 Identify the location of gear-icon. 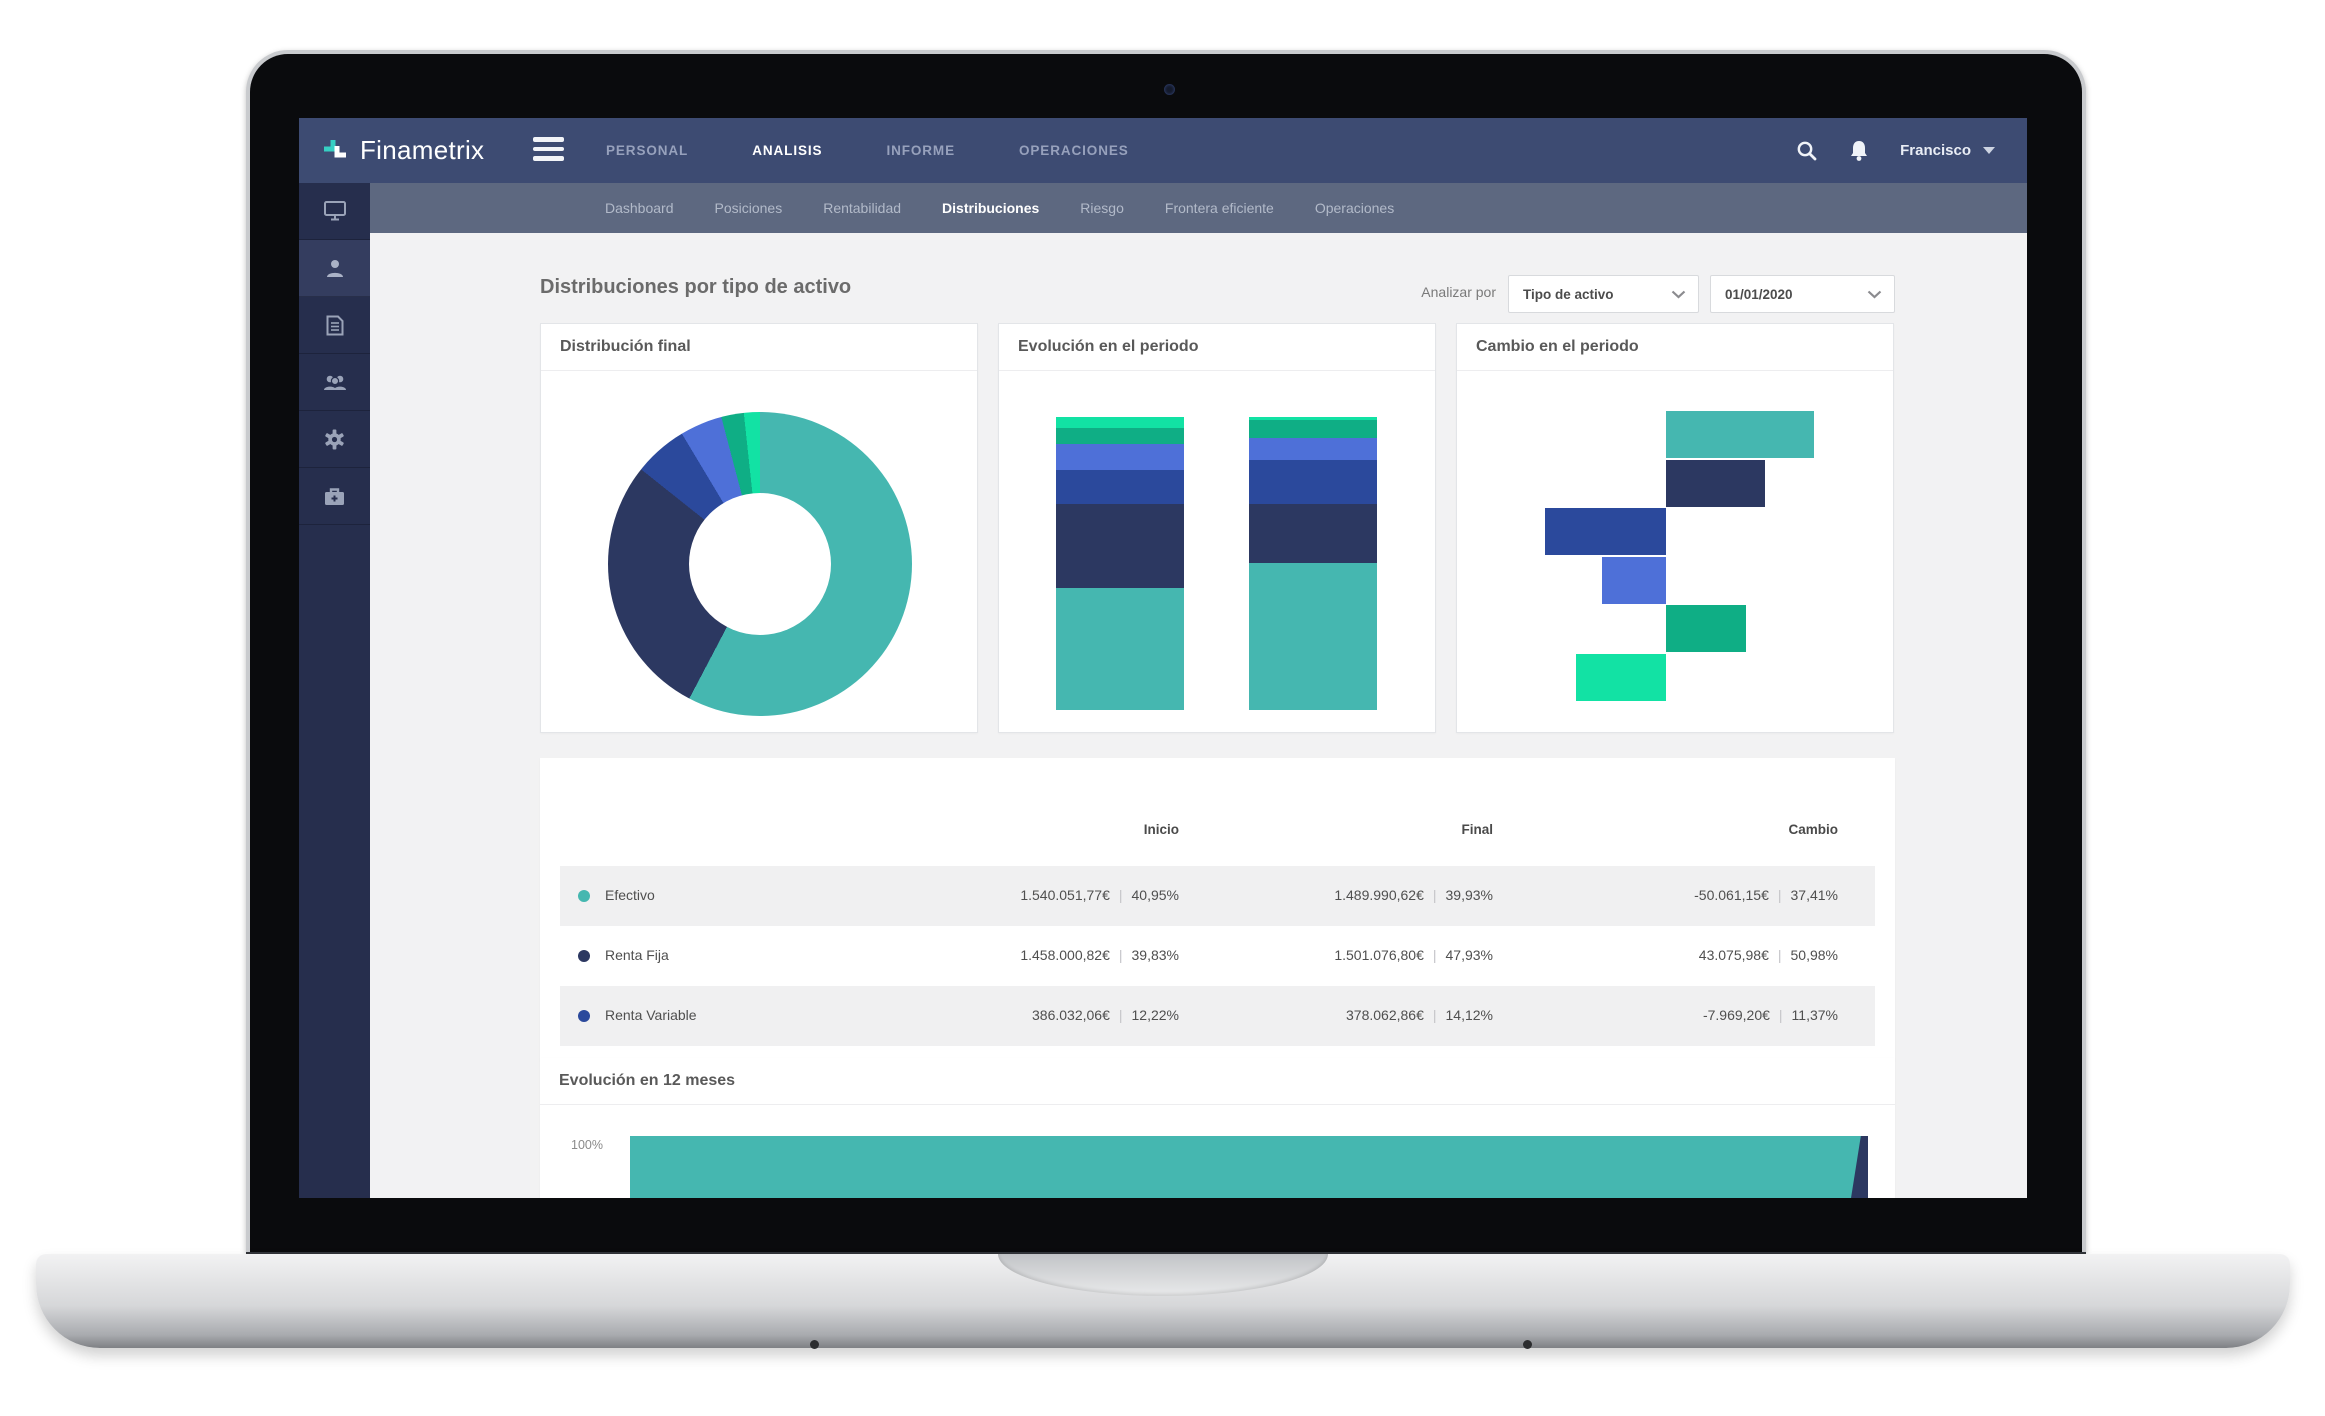
(334, 439).